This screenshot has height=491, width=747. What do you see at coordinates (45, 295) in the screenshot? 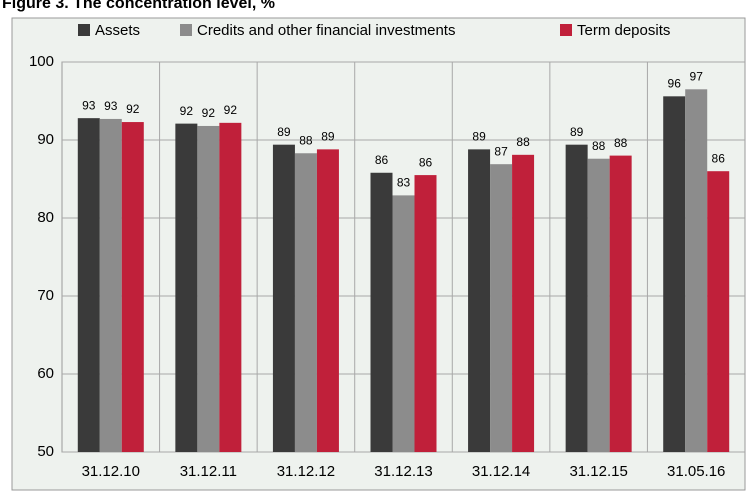
I see `y-tick-label: 70` at bounding box center [45, 295].